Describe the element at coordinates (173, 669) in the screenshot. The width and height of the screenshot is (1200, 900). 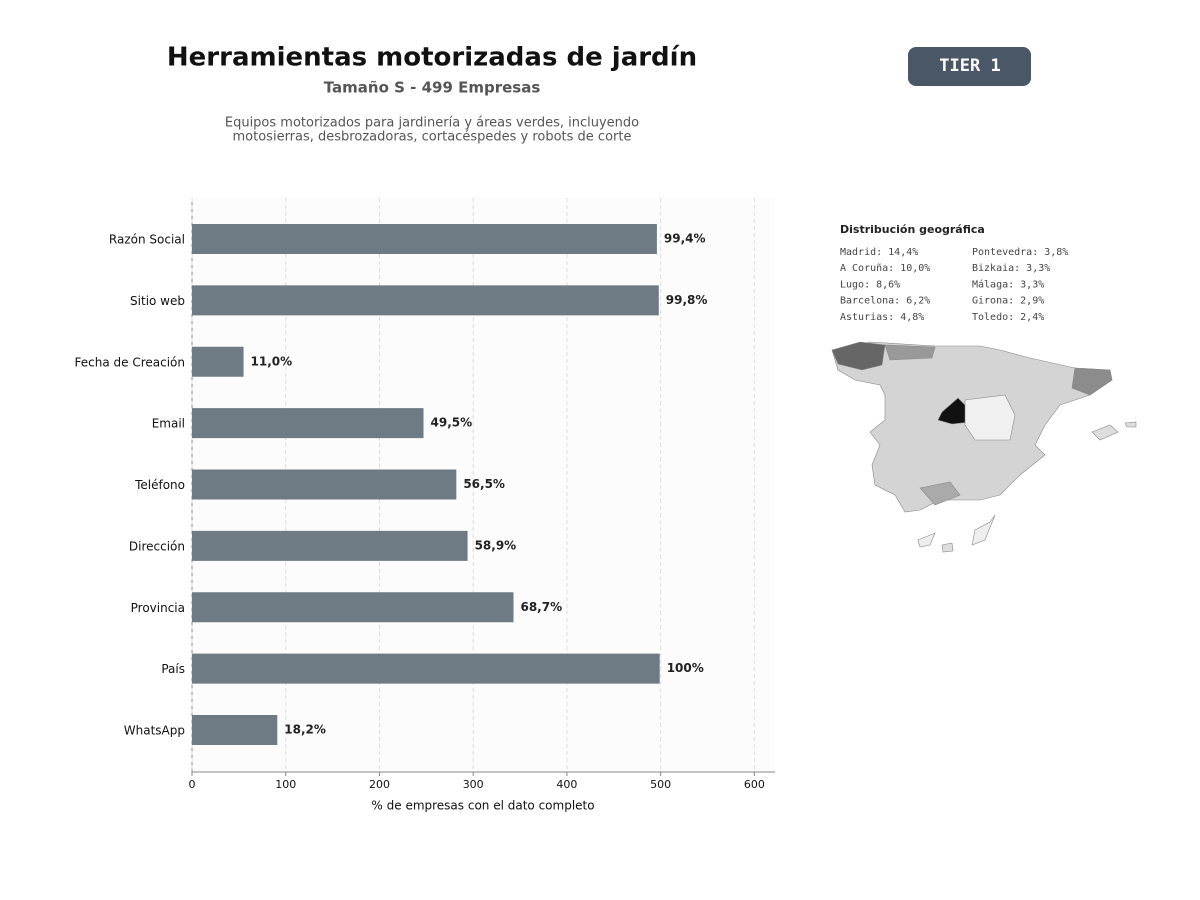
I see `y-tick-label: País` at that location.